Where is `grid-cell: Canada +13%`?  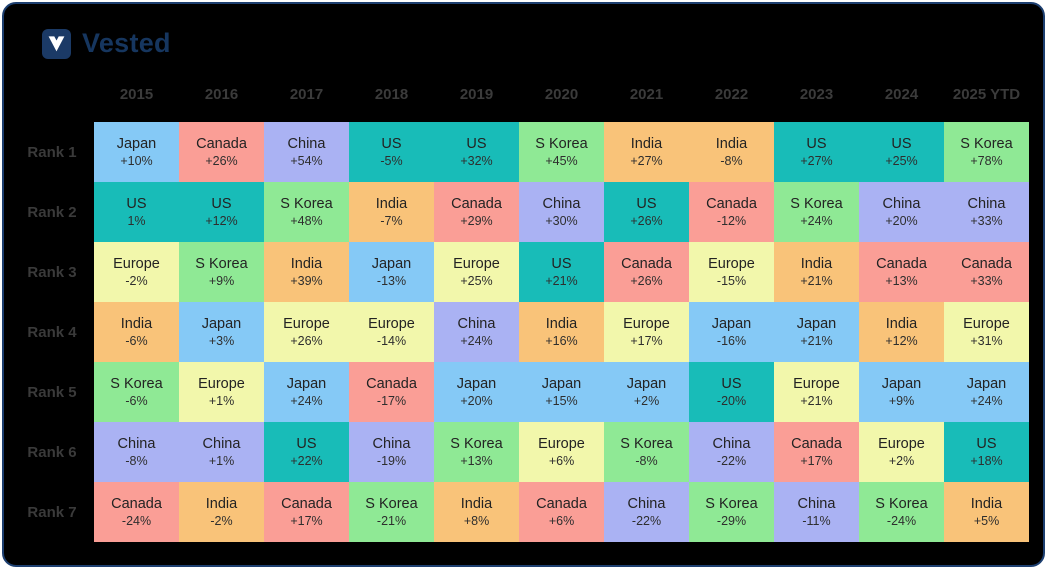 grid-cell: Canada +13% is located at coordinates (901, 272).